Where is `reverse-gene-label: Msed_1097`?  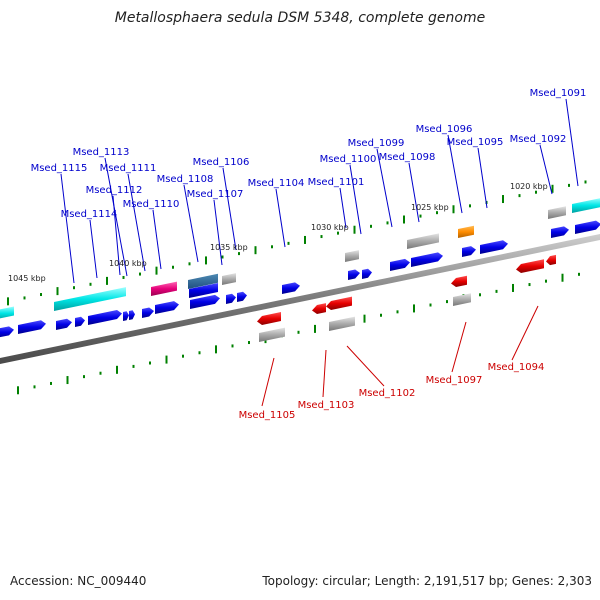
reverse-gene-label: Msed_1097 is located at coordinates (454, 380).